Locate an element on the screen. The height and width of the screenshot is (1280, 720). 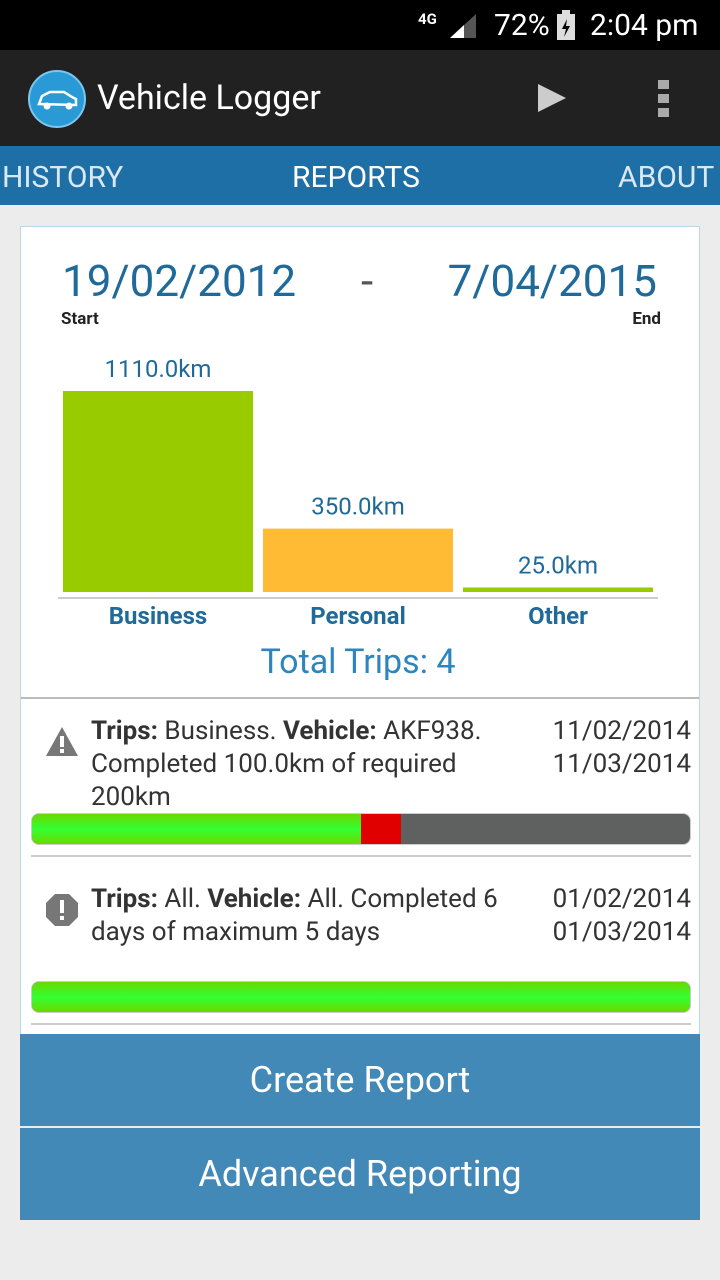
start-label: Start is located at coordinates (80, 319).